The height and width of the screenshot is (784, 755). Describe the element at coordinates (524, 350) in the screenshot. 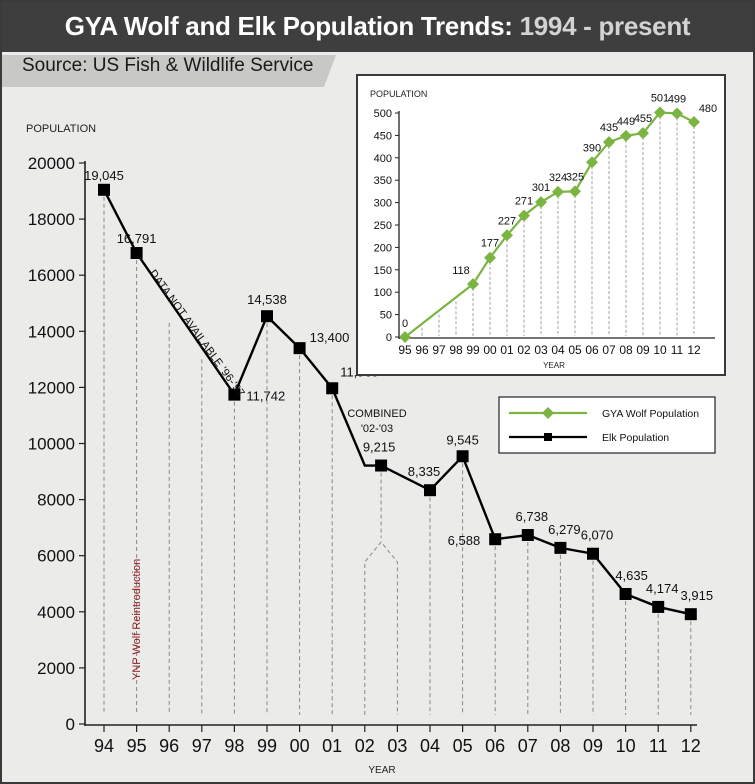

I see `inset-x-tick-label: 02` at that location.